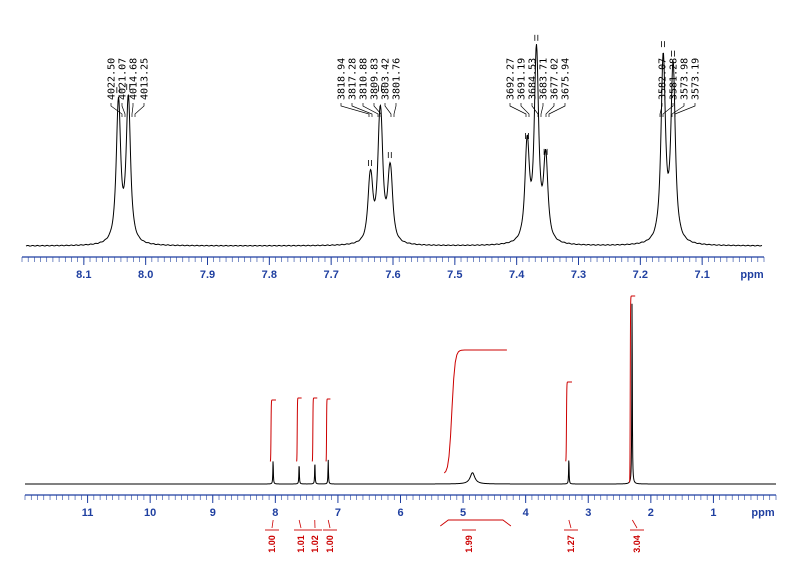  Describe the element at coordinates (651, 513) in the screenshot. I see `x-tick-label: 2` at that location.